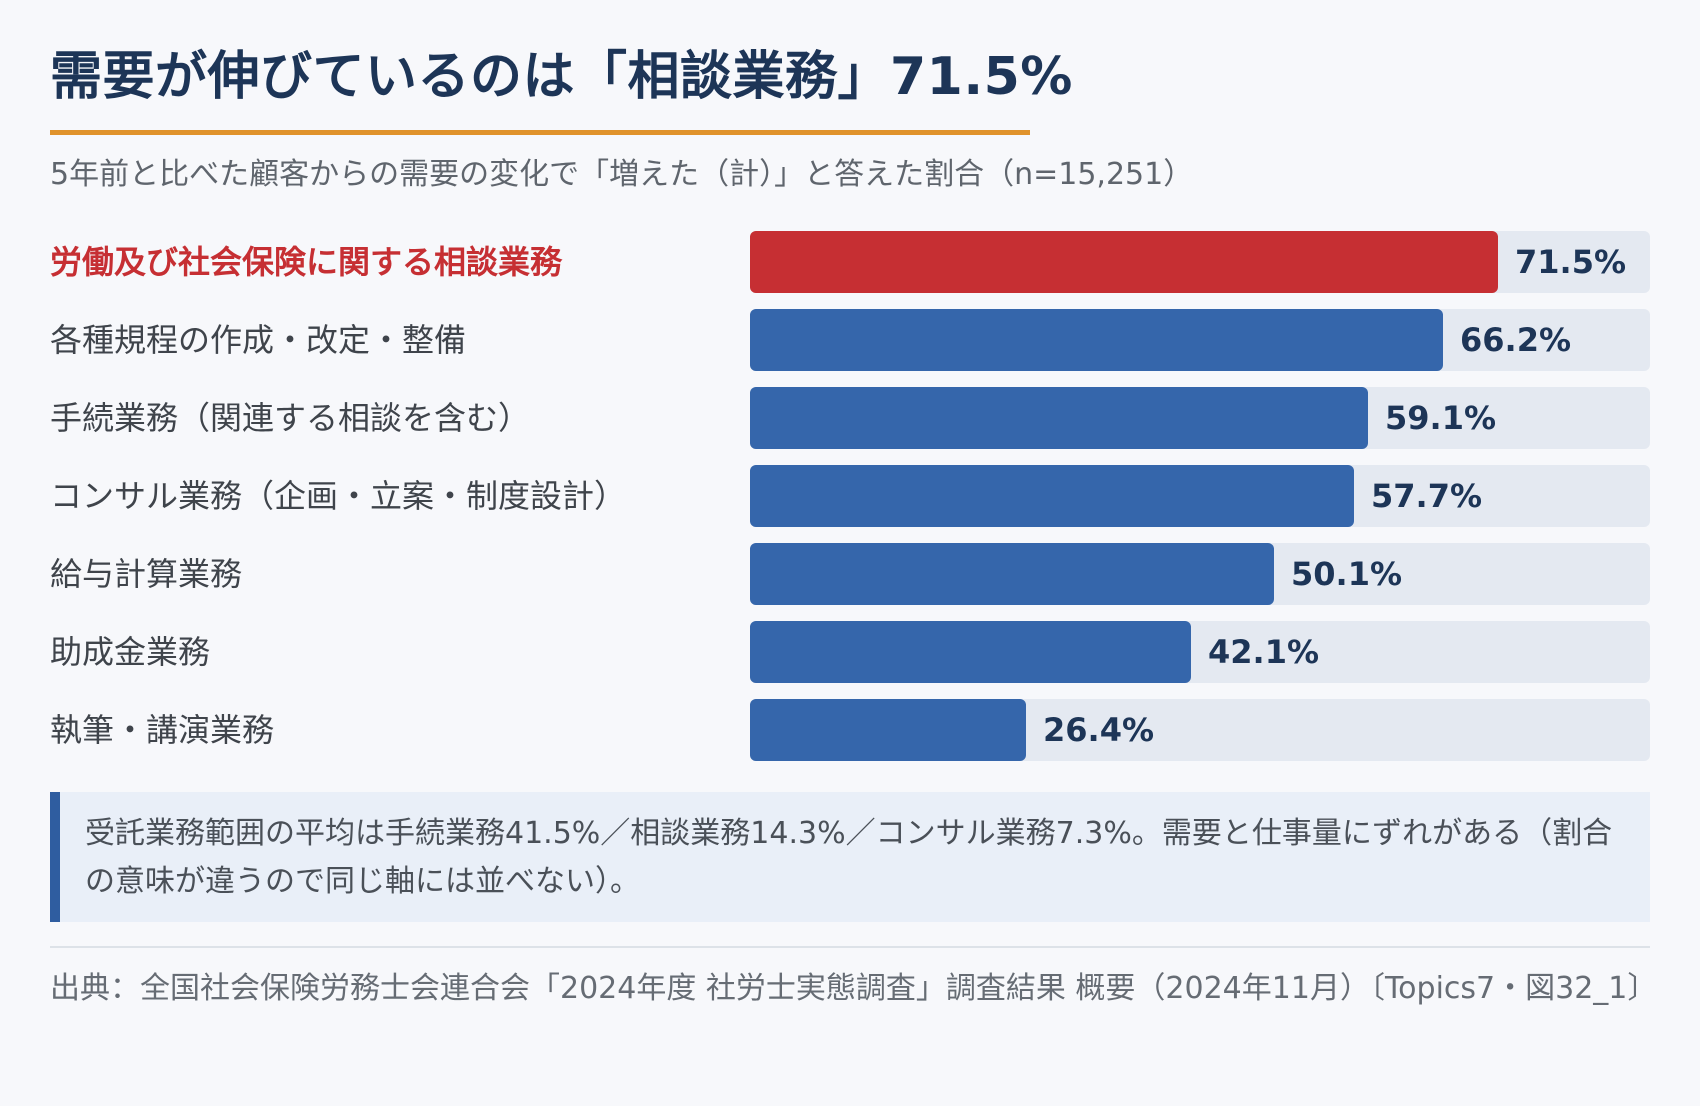 The width and height of the screenshot is (1700, 1106). Describe the element at coordinates (162, 730) in the screenshot. I see `category-label: 執筆・講演業務` at that location.